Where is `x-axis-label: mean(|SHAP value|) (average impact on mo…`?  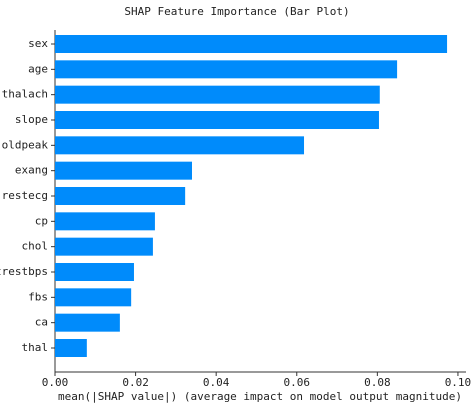
x-axis-label: mean(|SHAP value|) (average impact on mo… is located at coordinates (260, 396).